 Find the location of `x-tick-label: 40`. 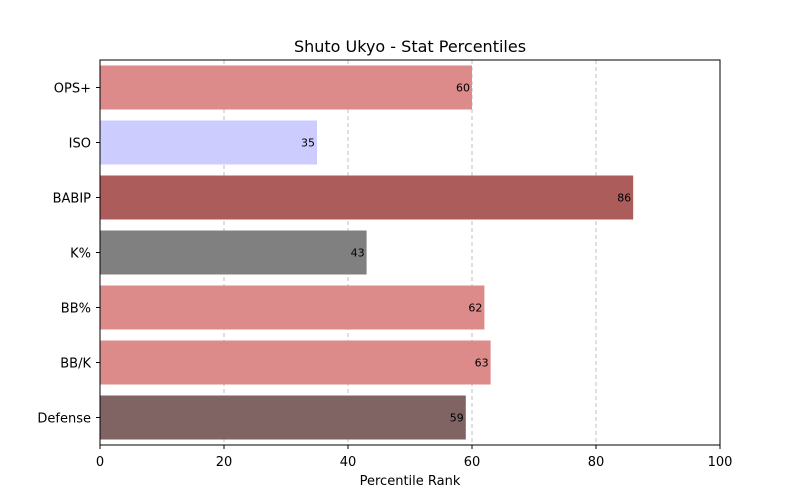

x-tick-label: 40 is located at coordinates (348, 462).